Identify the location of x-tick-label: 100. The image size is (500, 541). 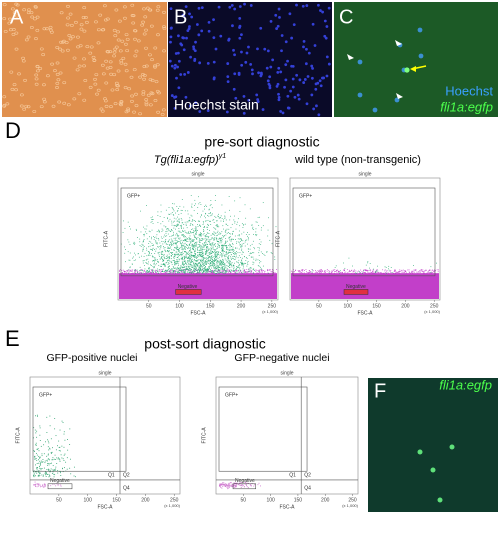
(270, 500).